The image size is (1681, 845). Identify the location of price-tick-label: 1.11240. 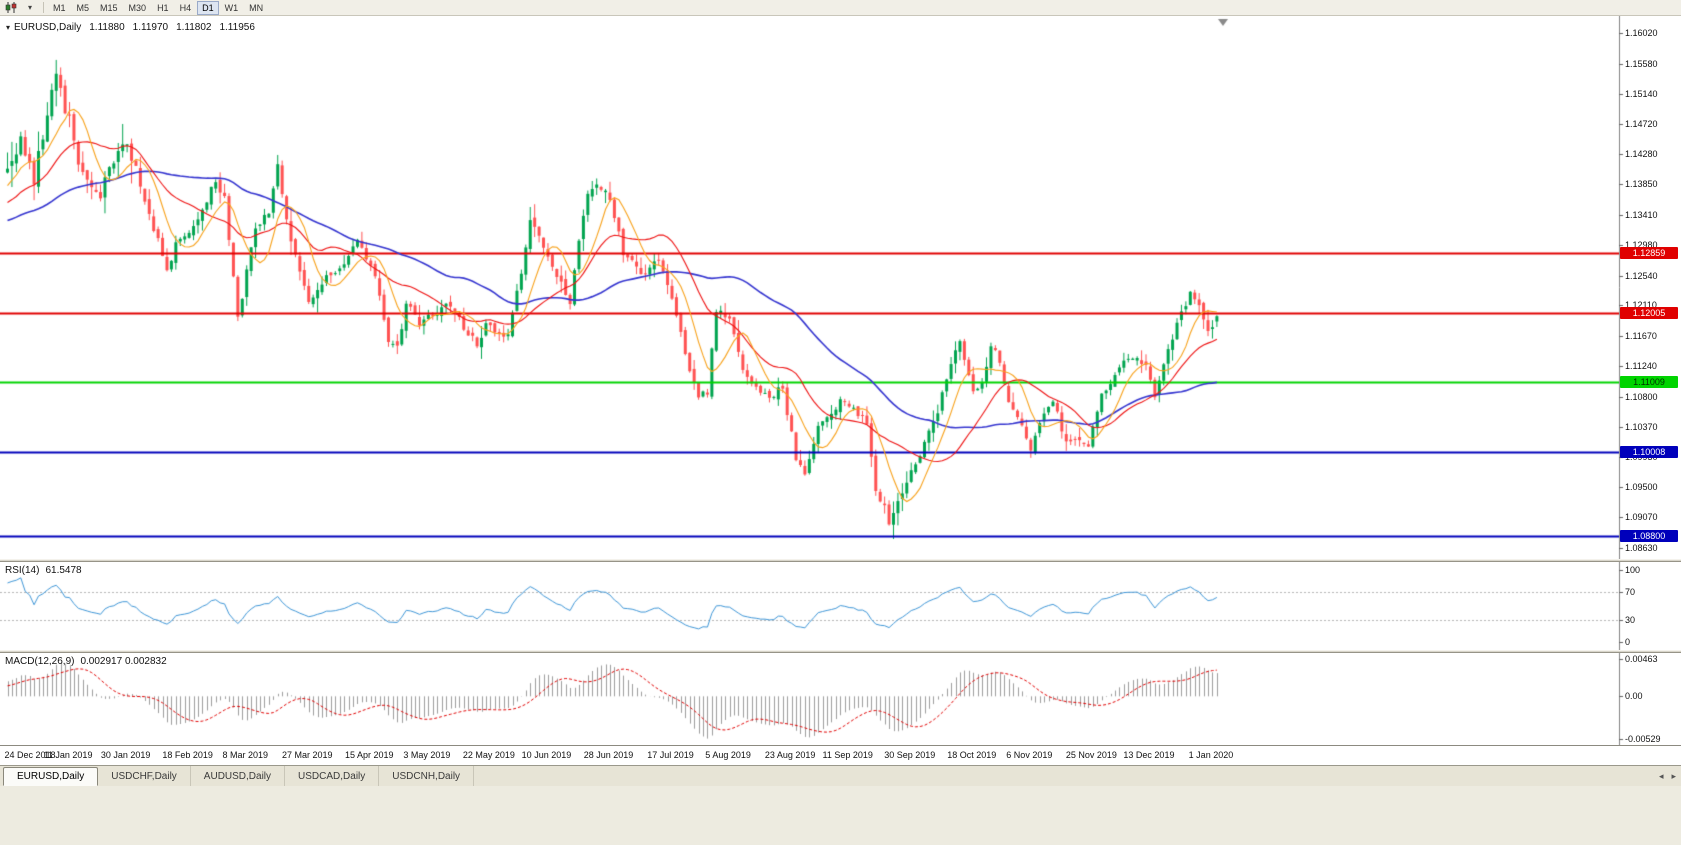
(1641, 366).